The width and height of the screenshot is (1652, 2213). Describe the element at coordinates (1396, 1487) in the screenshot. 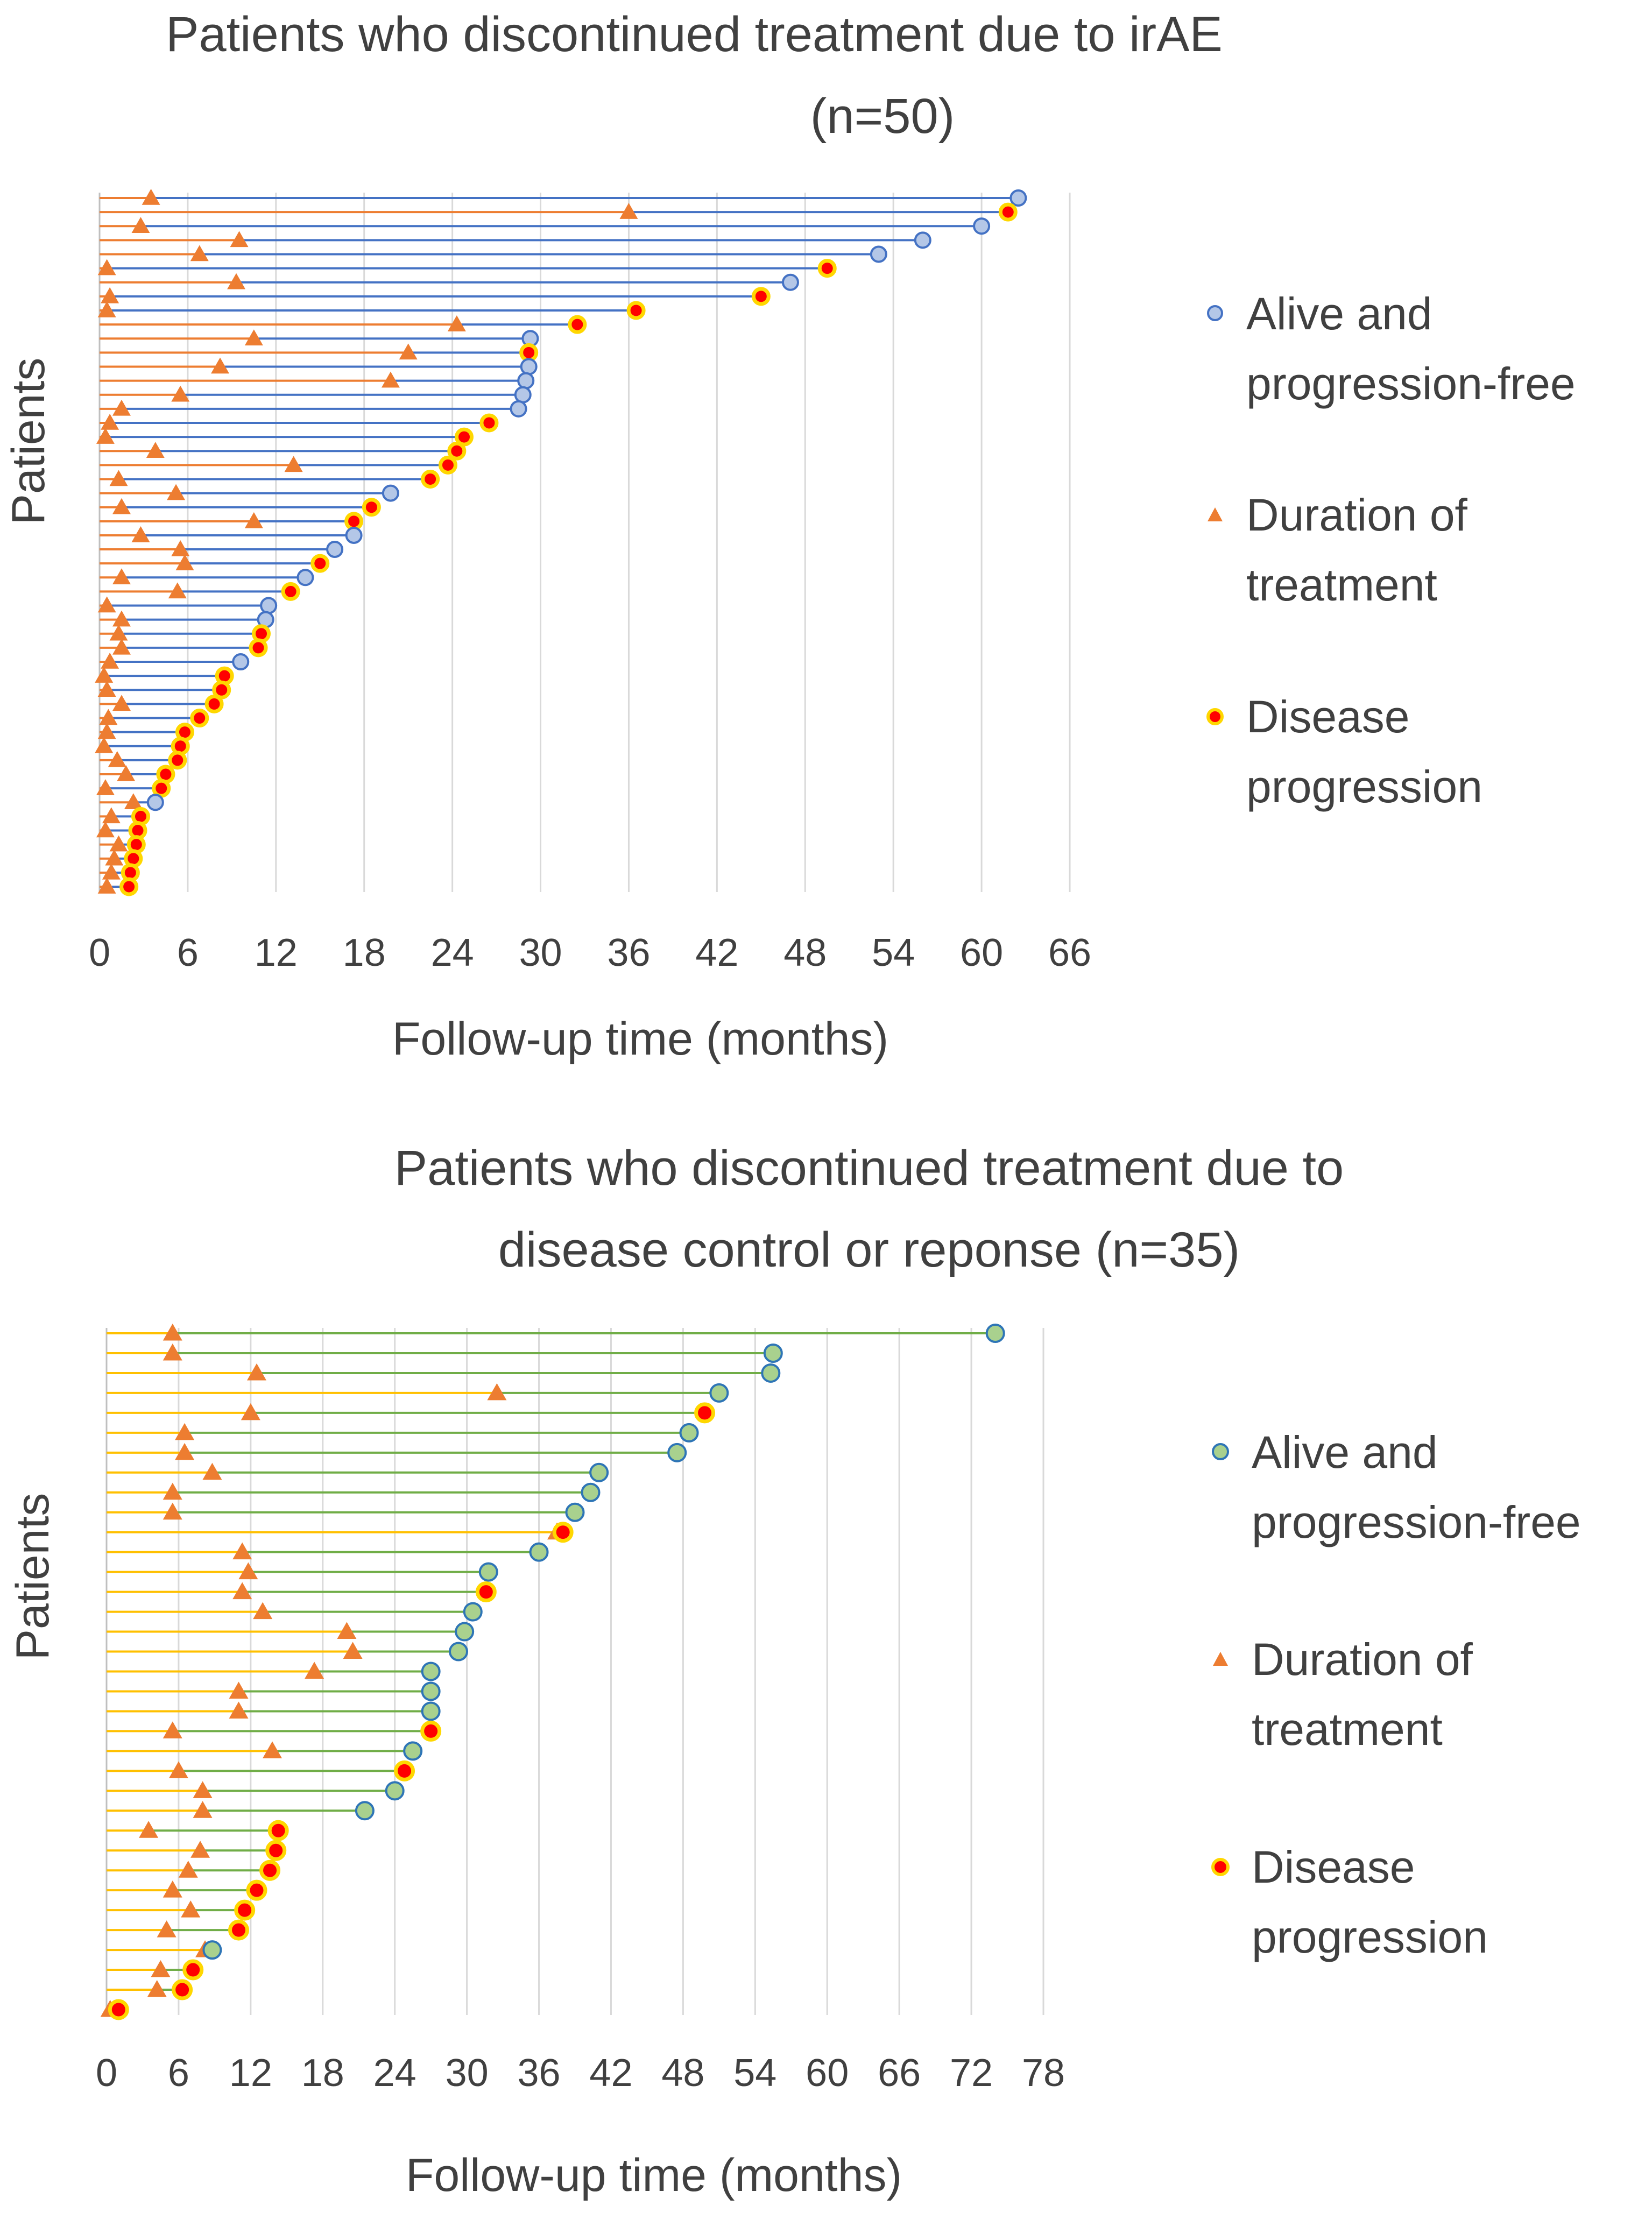

I see `legend-item-alive: Alive and progression-free` at that location.